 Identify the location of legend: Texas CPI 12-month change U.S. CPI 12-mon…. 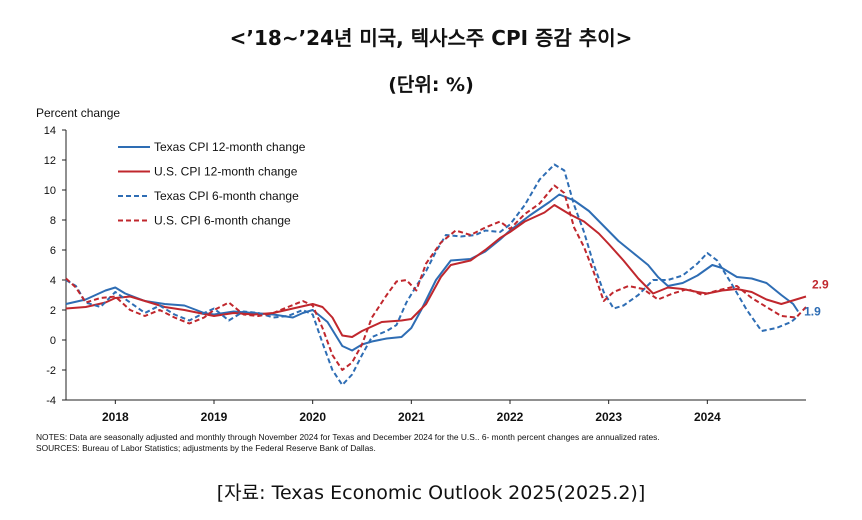
(212, 184).